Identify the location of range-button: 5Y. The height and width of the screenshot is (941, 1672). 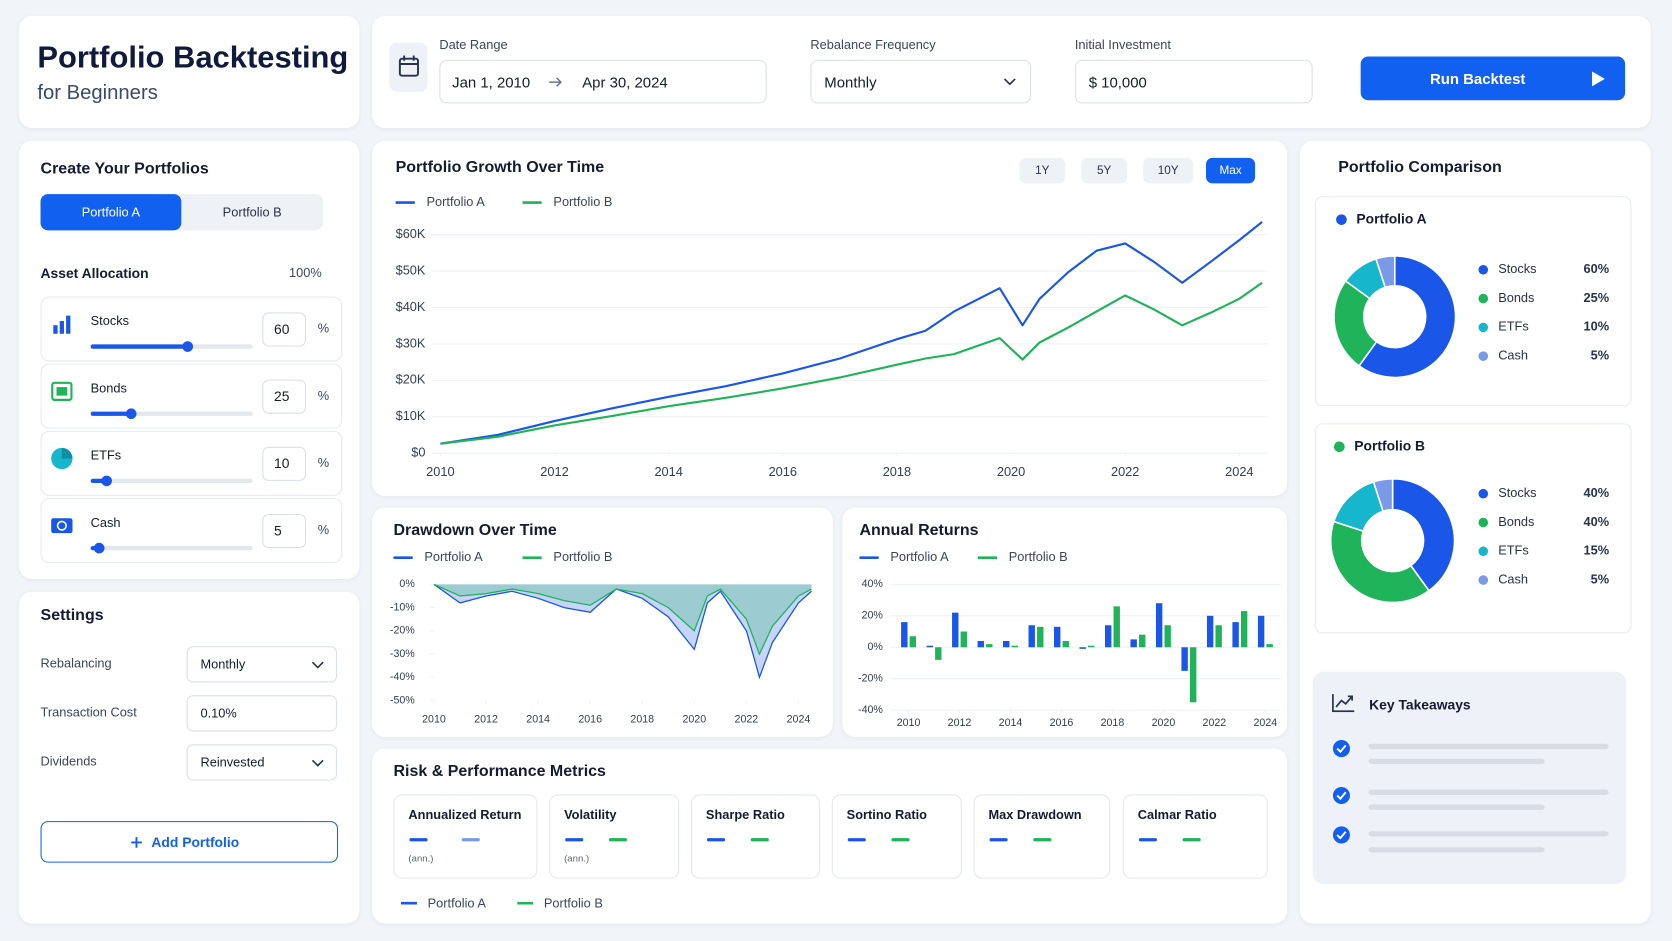
(1104, 170).